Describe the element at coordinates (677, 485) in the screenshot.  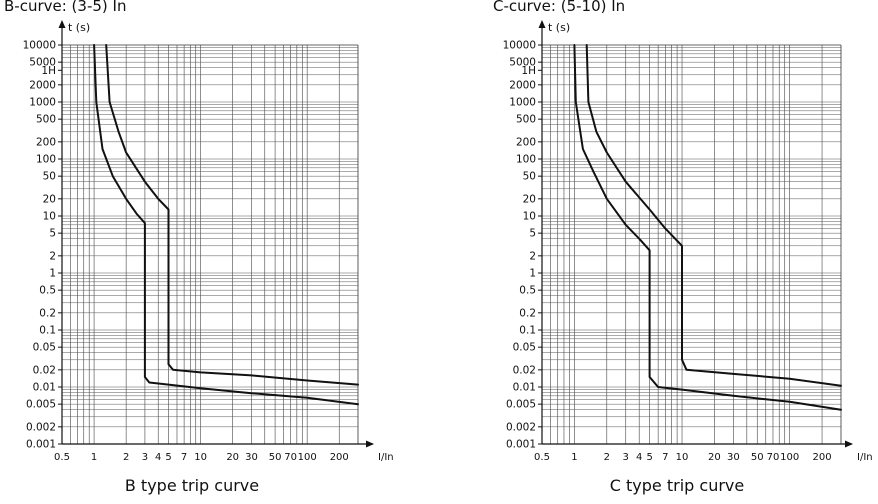
I see `chart-caption: C type trip curve` at that location.